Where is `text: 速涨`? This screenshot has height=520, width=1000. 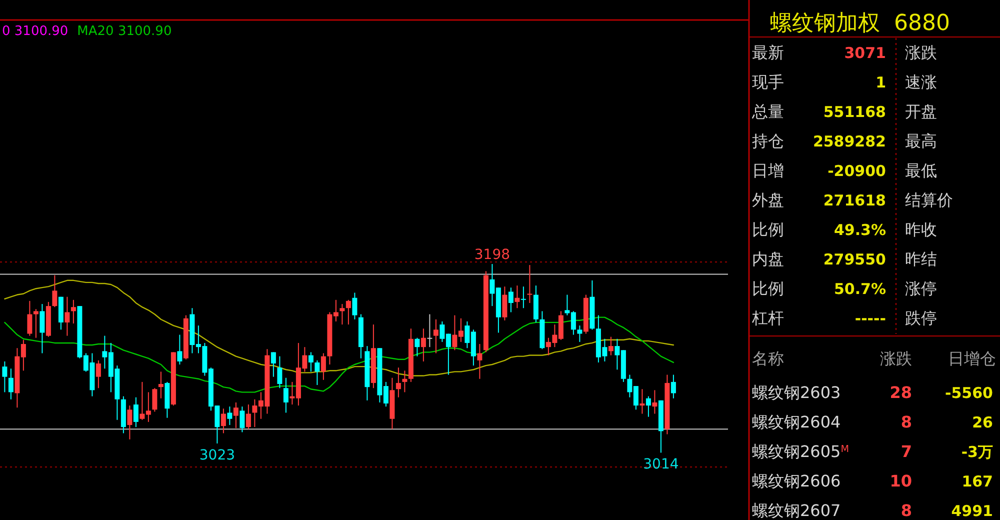
text: 速涨 is located at coordinates (921, 82).